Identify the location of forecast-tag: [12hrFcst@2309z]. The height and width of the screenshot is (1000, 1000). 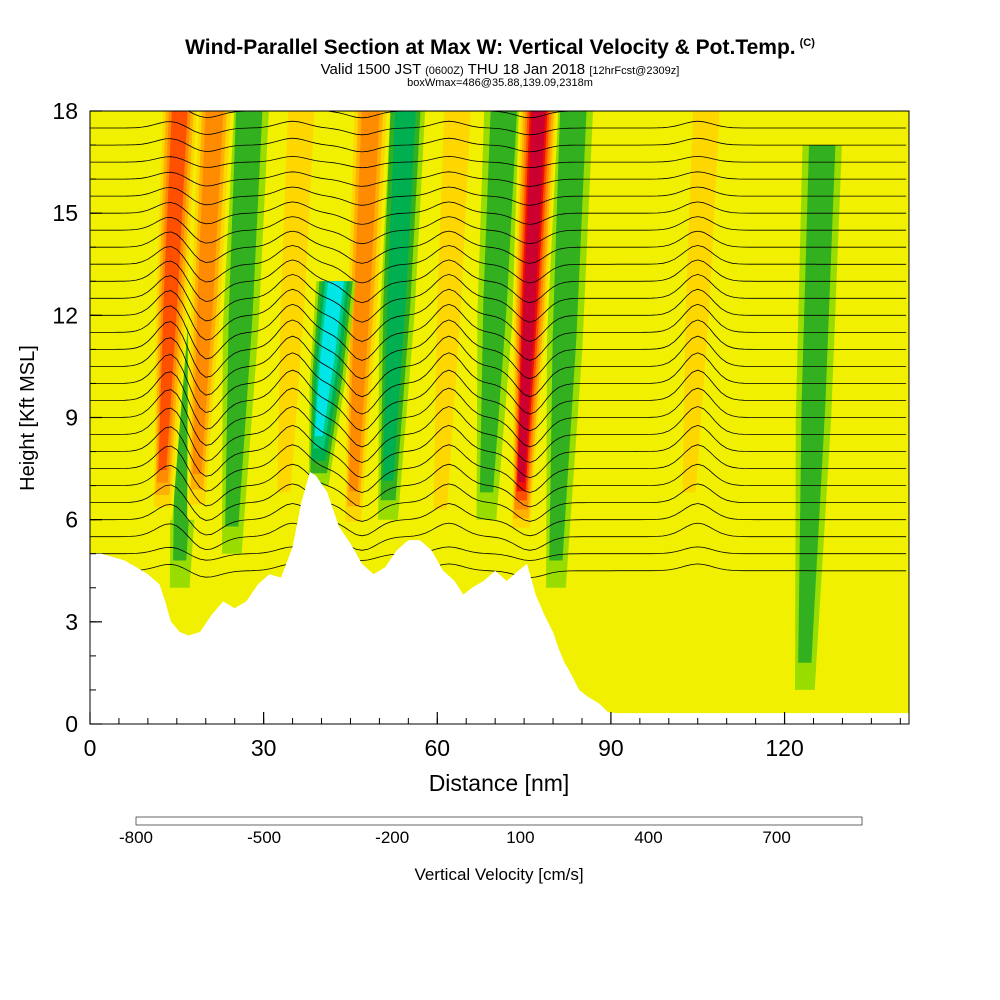
(634, 71).